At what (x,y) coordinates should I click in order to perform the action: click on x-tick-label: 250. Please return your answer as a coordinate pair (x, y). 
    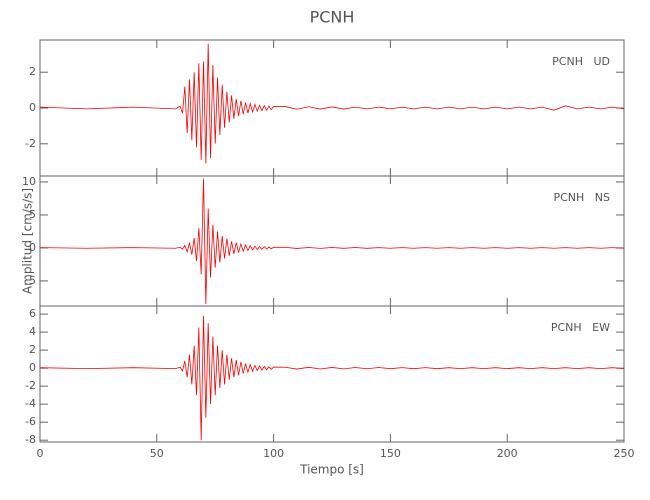
    Looking at the image, I should click on (624, 453).